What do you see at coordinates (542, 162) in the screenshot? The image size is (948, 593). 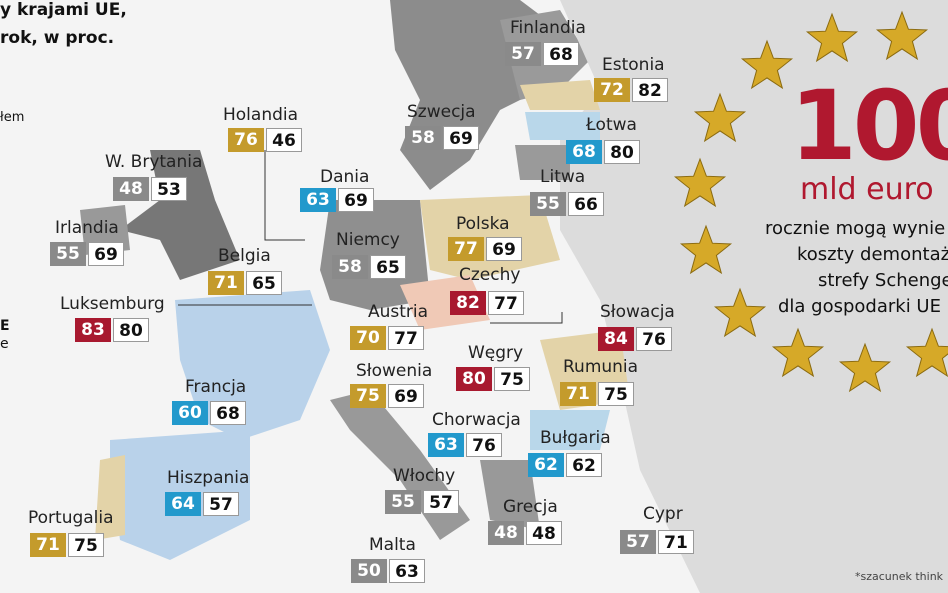 I see `lithuania` at bounding box center [542, 162].